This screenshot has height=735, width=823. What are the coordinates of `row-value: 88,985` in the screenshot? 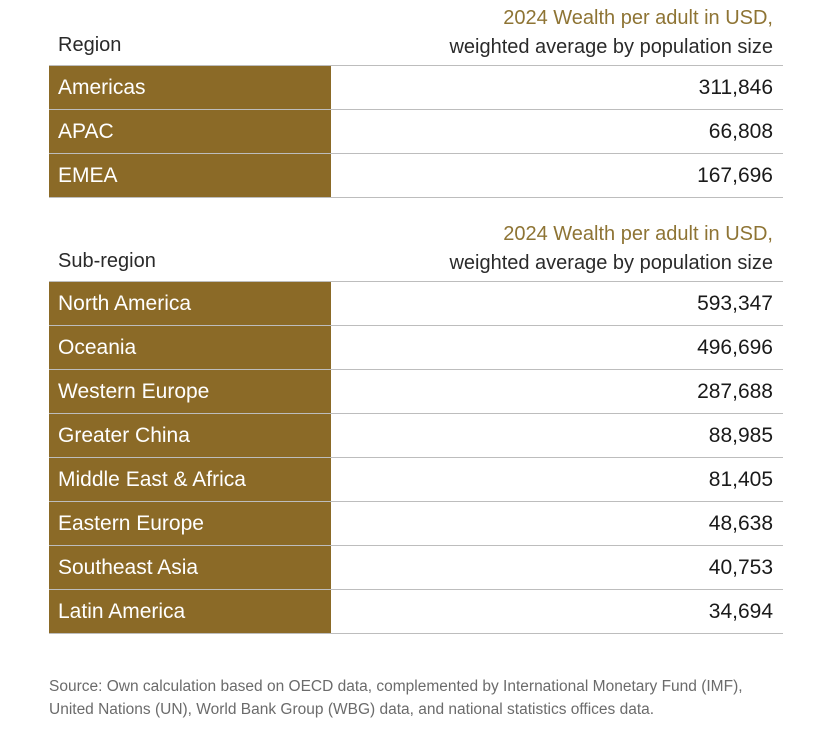 It's located at (740, 435).